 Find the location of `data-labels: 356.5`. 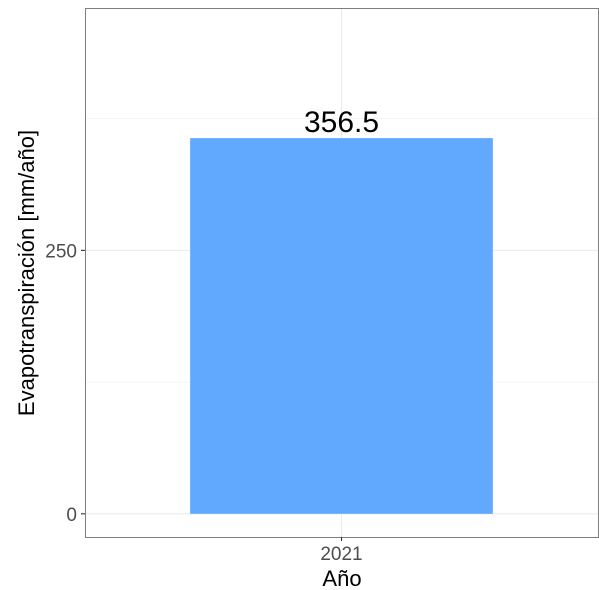

data-labels: 356.5 is located at coordinates (341, 122).